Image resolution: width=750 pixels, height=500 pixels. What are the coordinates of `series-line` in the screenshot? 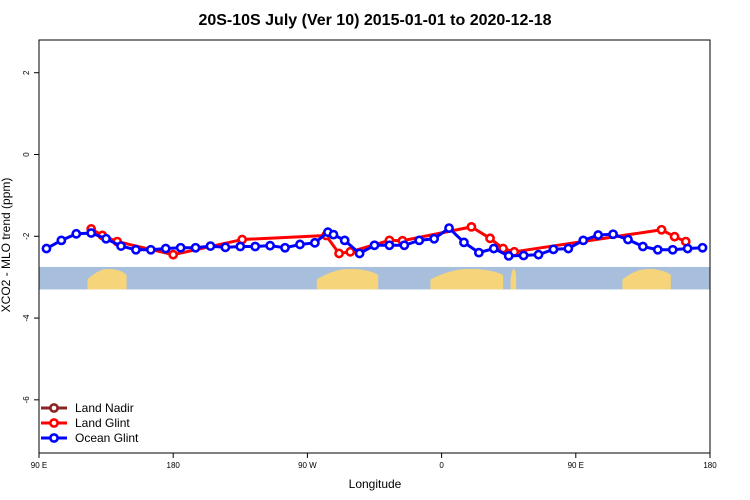 It's located at (374, 242).